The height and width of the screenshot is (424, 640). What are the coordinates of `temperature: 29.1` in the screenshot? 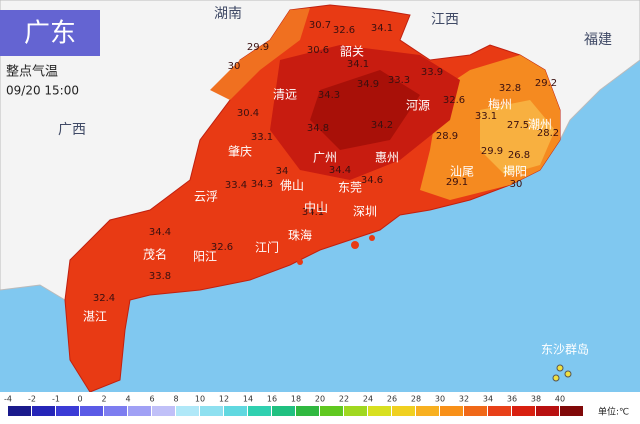 It's located at (457, 182).